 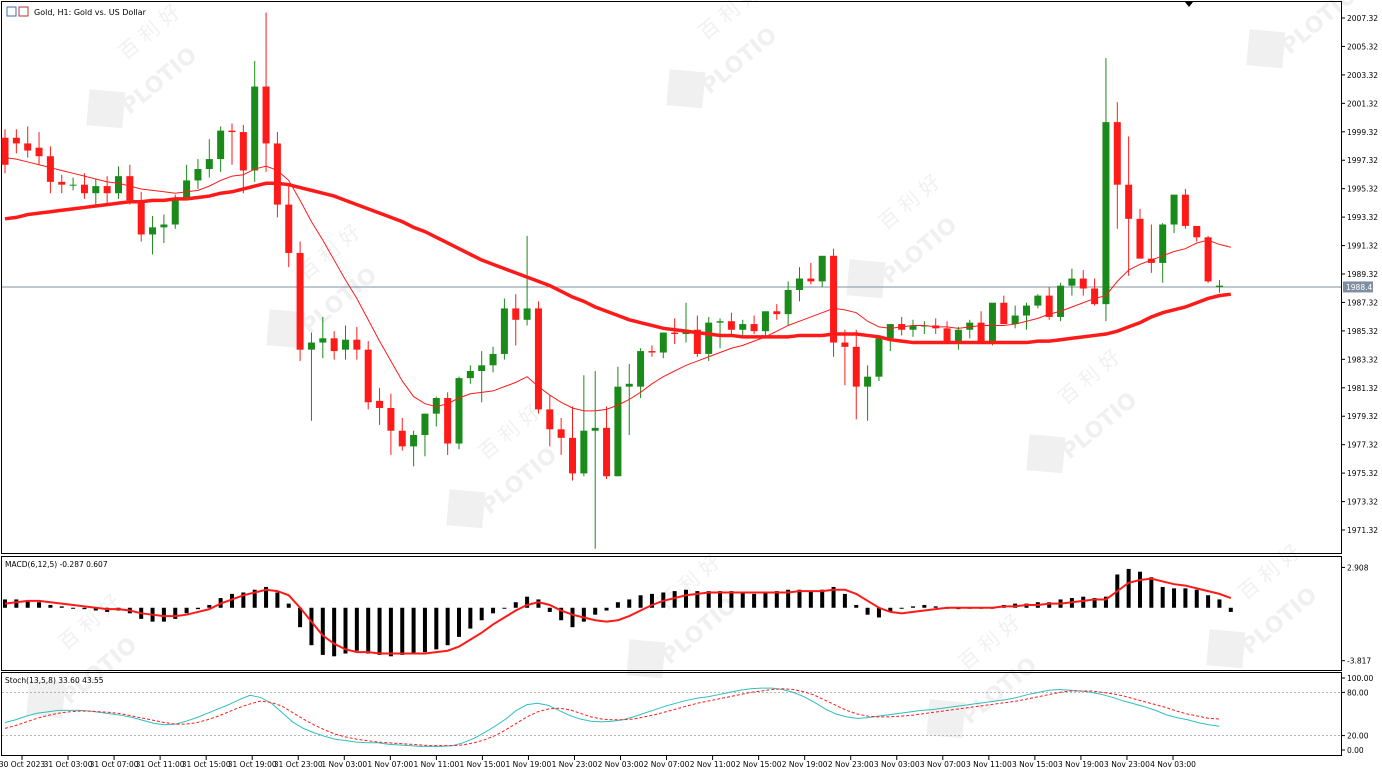 I want to click on price-tick-label: 1975.32, so click(x=1362, y=473).